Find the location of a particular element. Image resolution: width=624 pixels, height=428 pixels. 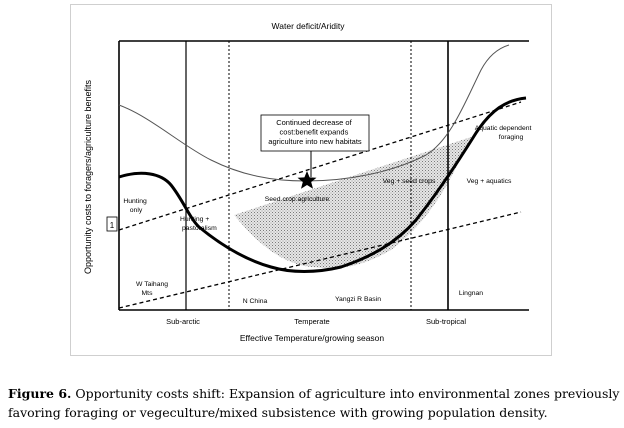

callout-line-3: agriculture into new habitats is located at coordinates (315, 141).